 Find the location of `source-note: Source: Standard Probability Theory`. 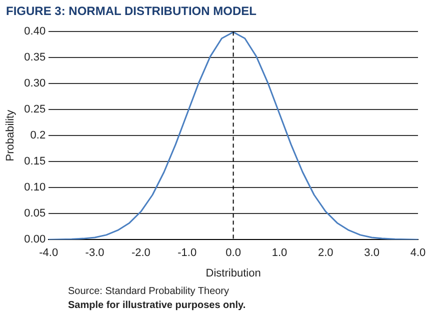

source-note: Source: Standard Probability Theory is located at coordinates (149, 291).